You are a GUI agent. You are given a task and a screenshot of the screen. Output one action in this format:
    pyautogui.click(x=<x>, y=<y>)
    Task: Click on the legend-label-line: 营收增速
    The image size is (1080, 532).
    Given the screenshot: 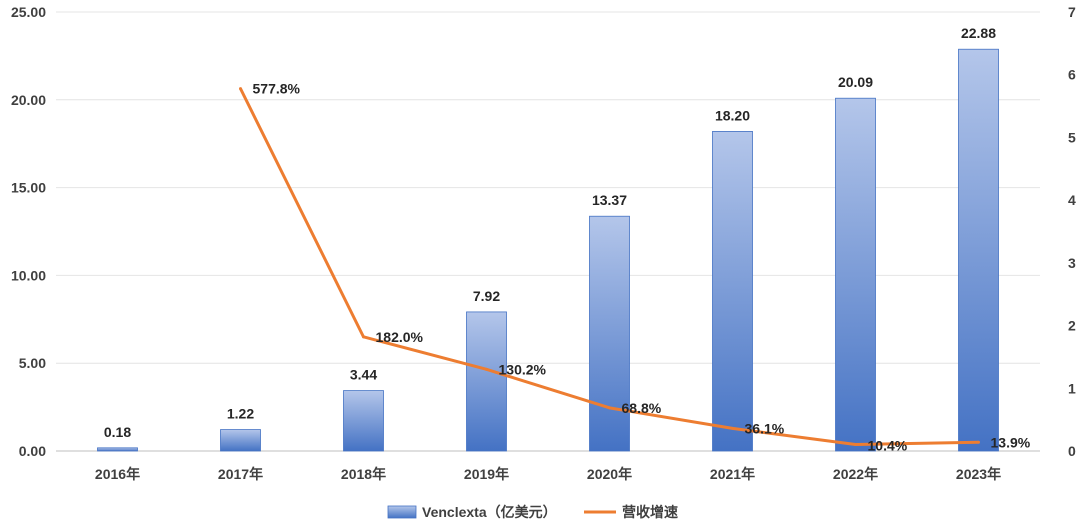 What is the action you would take?
    pyautogui.click(x=650, y=512)
    